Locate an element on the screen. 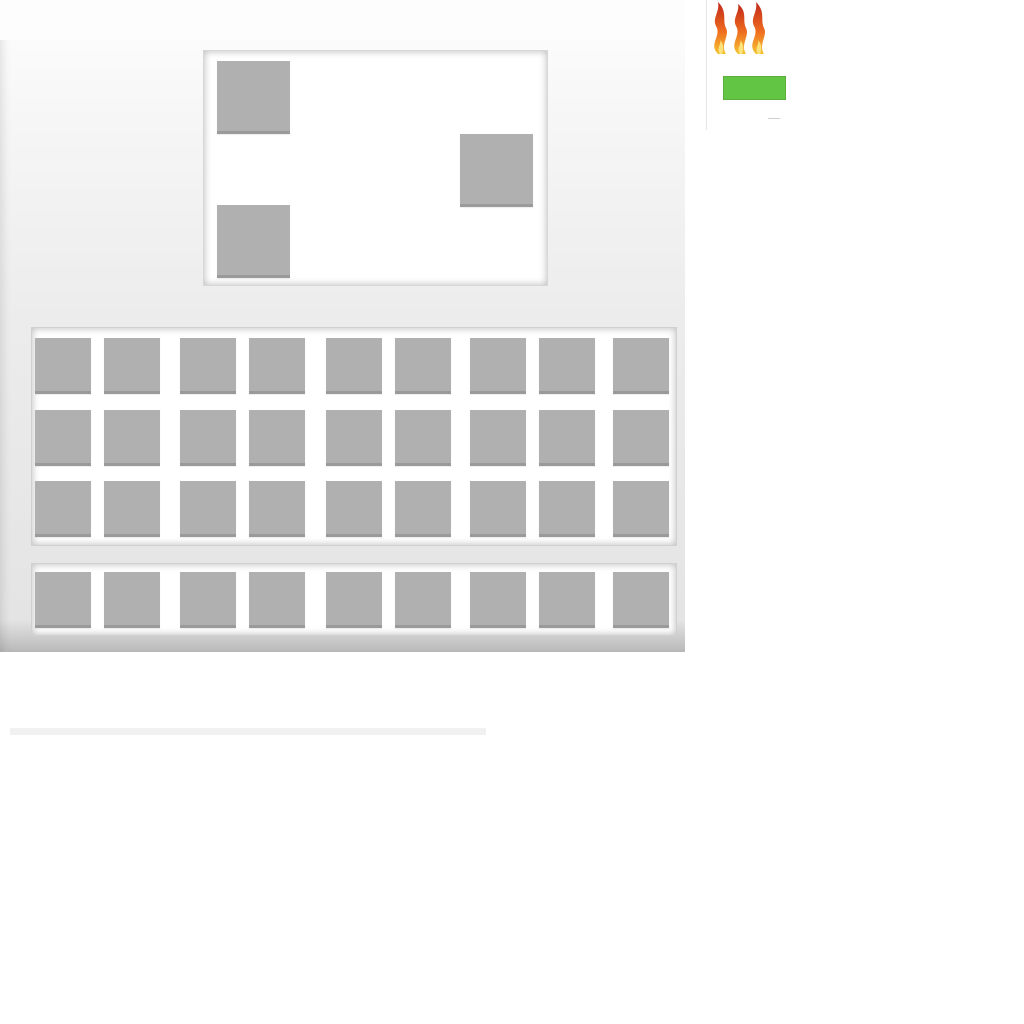 Image resolution: width=1024 pixels, height=1024 pixels. inventory-grid is located at coordinates (354, 436).